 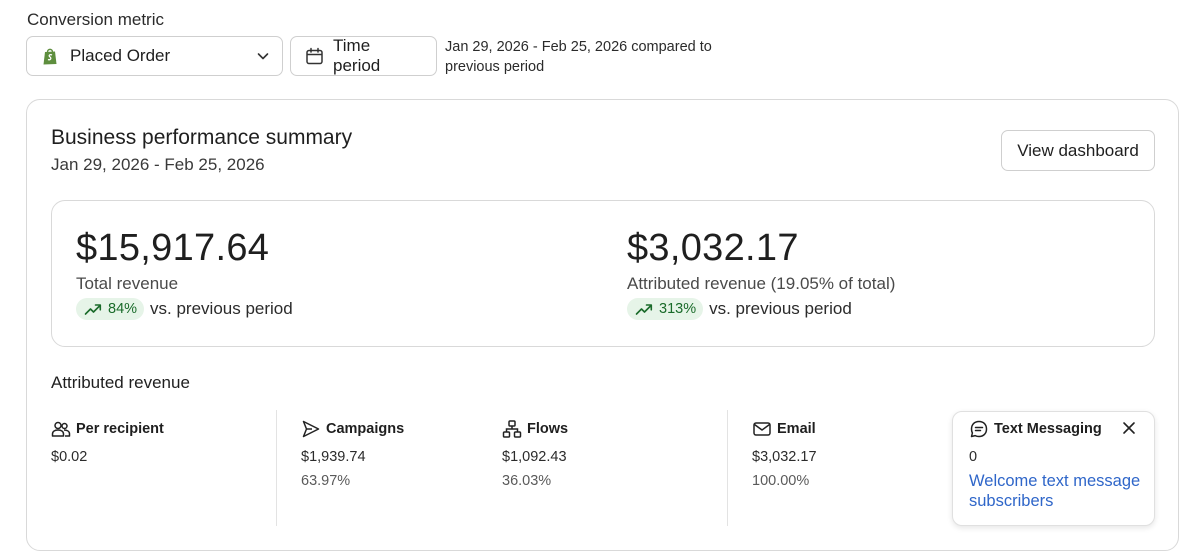 I want to click on attributed-revenue-label: Attributed revenue (19.05% of total), so click(x=761, y=283).